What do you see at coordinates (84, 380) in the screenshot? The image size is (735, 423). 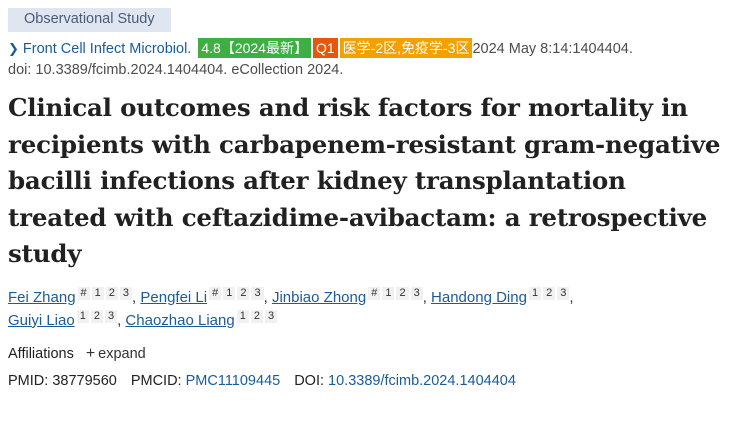 I see `pmid-value: 38779560` at bounding box center [84, 380].